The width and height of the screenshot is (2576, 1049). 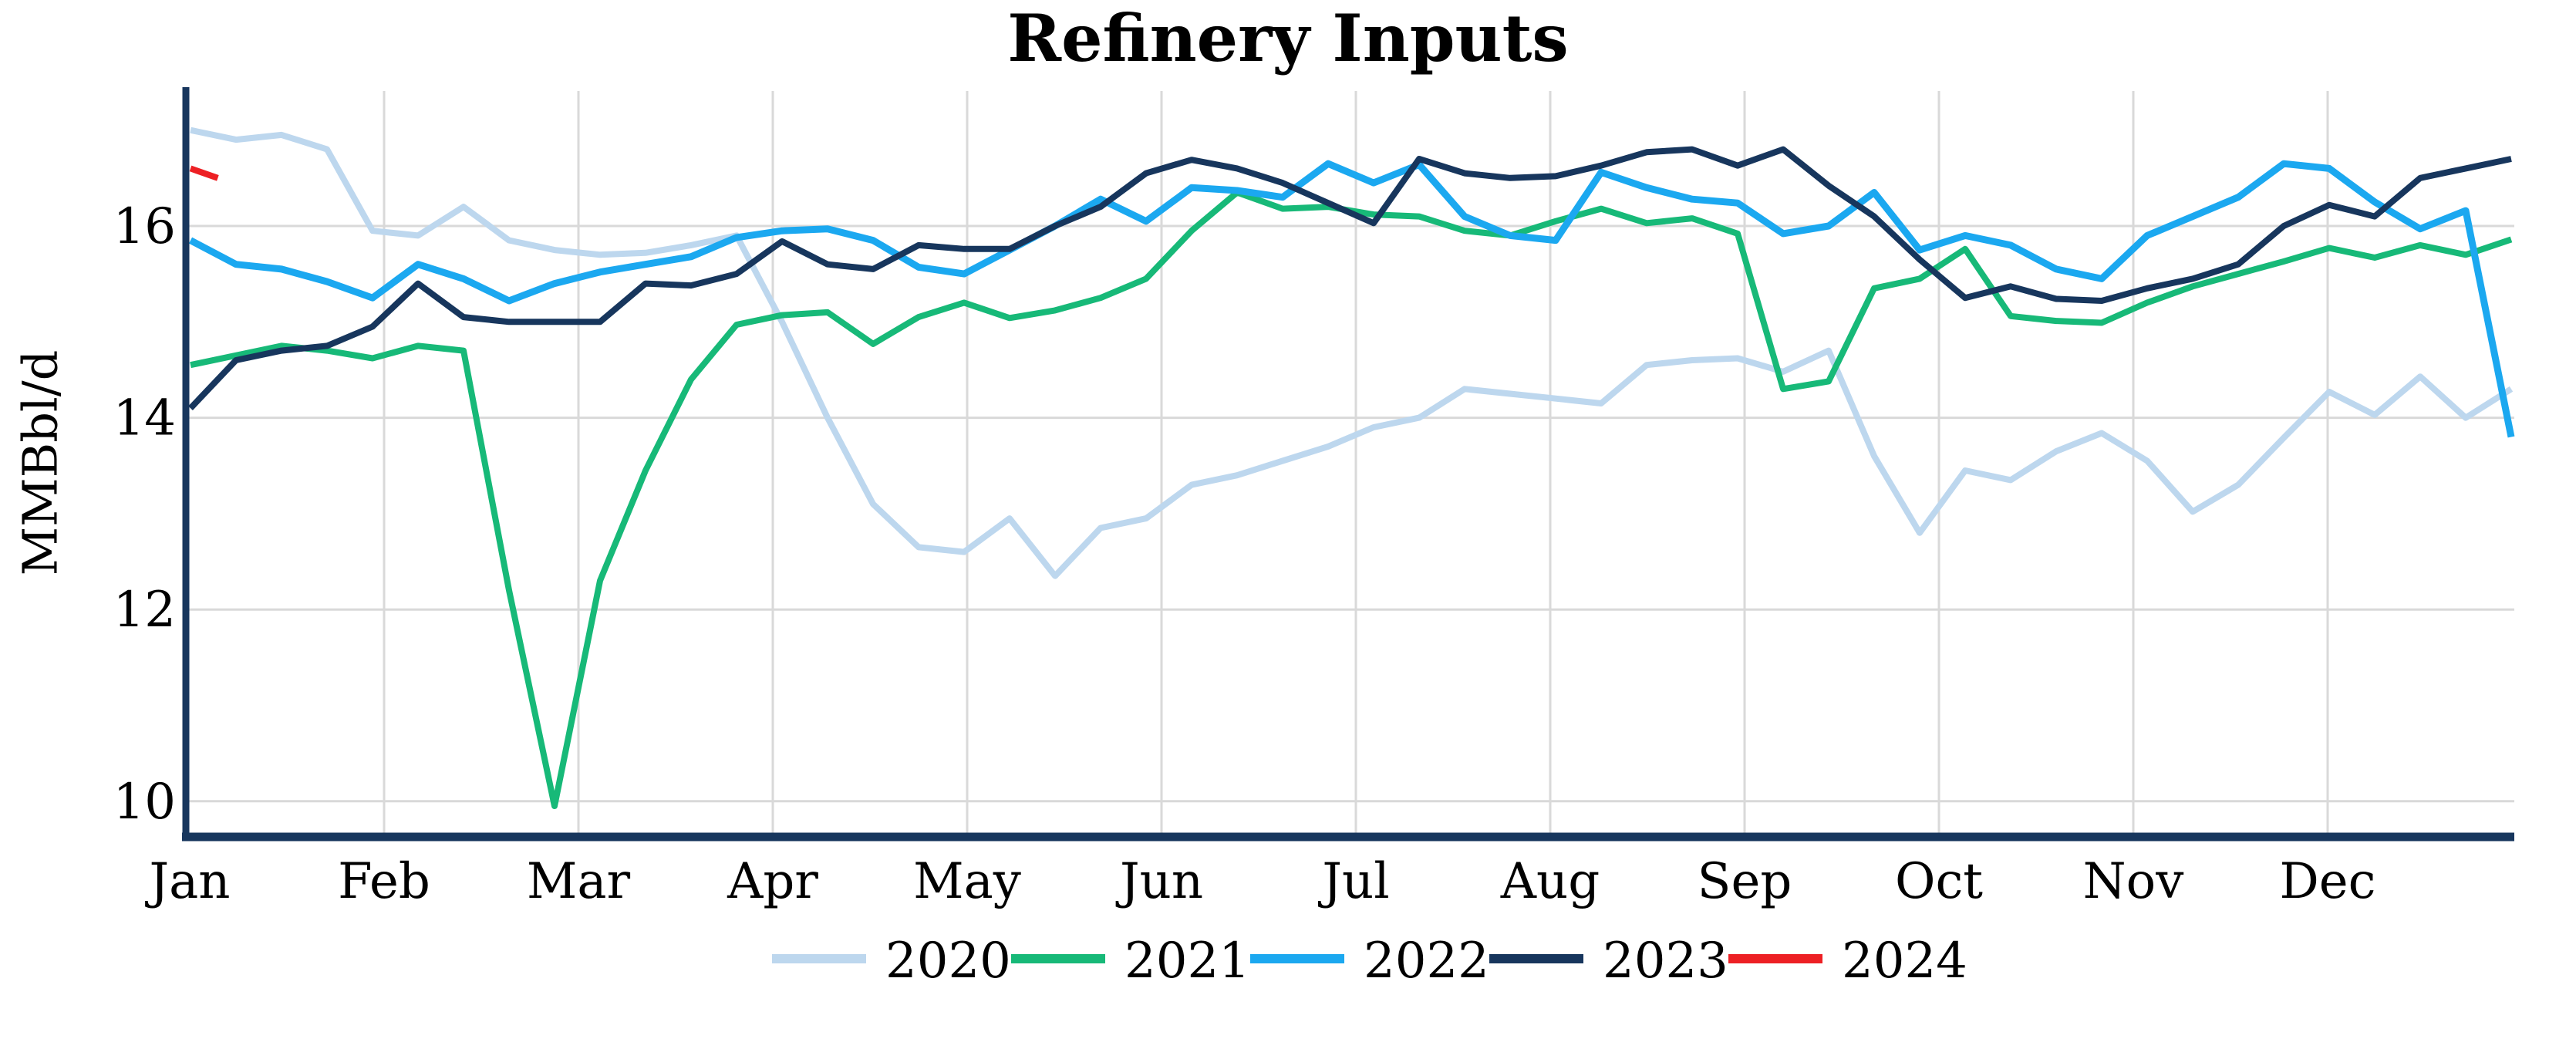 What do you see at coordinates (579, 881) in the screenshot?
I see `x-tick-label-Mar: Mar` at bounding box center [579, 881].